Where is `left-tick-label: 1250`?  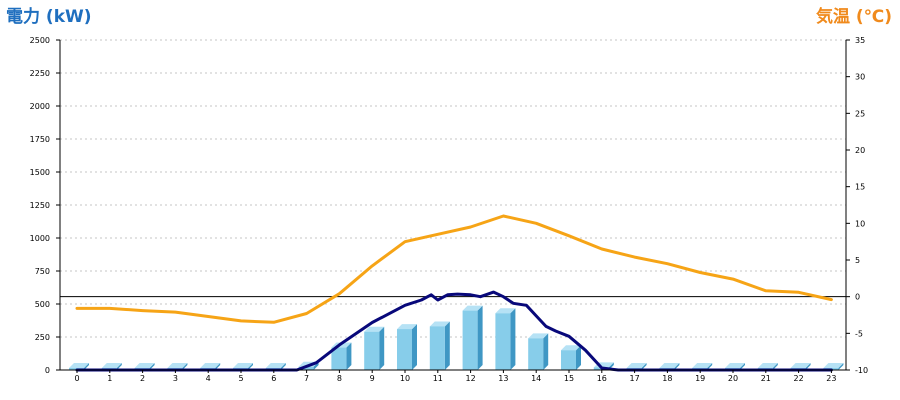
left-tick-label: 1250 is located at coordinates (40, 205).